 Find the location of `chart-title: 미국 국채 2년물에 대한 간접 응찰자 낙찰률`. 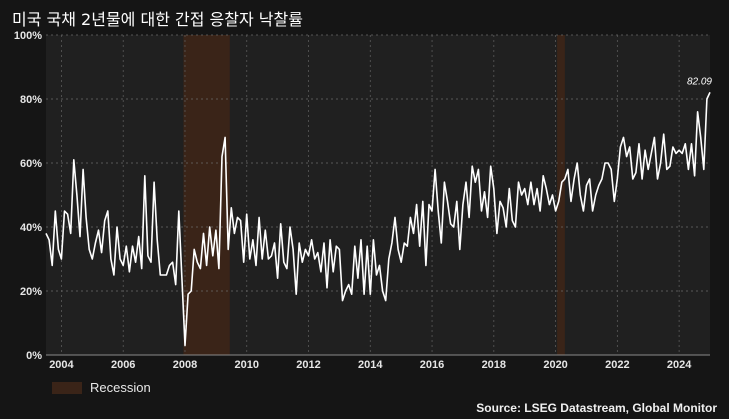

chart-title: 미국 국채 2년물에 대한 간접 응찰자 낙찰률 is located at coordinates (157, 19).